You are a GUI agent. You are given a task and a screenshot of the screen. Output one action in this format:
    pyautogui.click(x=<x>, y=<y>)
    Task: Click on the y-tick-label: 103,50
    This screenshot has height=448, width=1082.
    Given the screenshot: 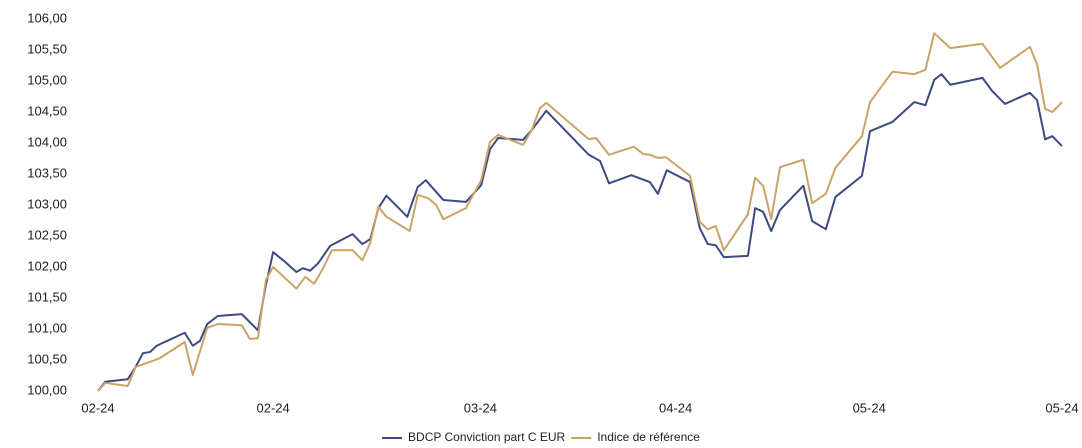 What is the action you would take?
    pyautogui.click(x=47, y=172)
    